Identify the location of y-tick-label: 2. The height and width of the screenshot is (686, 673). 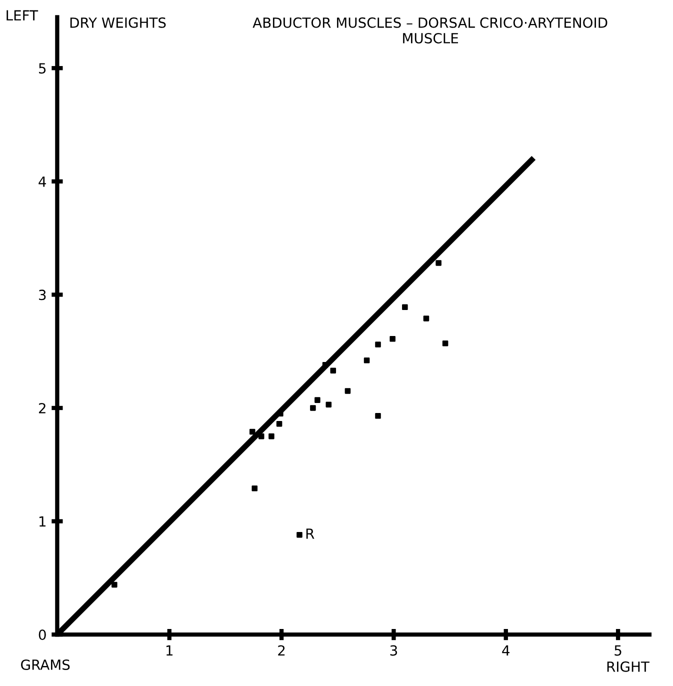
(42, 408).